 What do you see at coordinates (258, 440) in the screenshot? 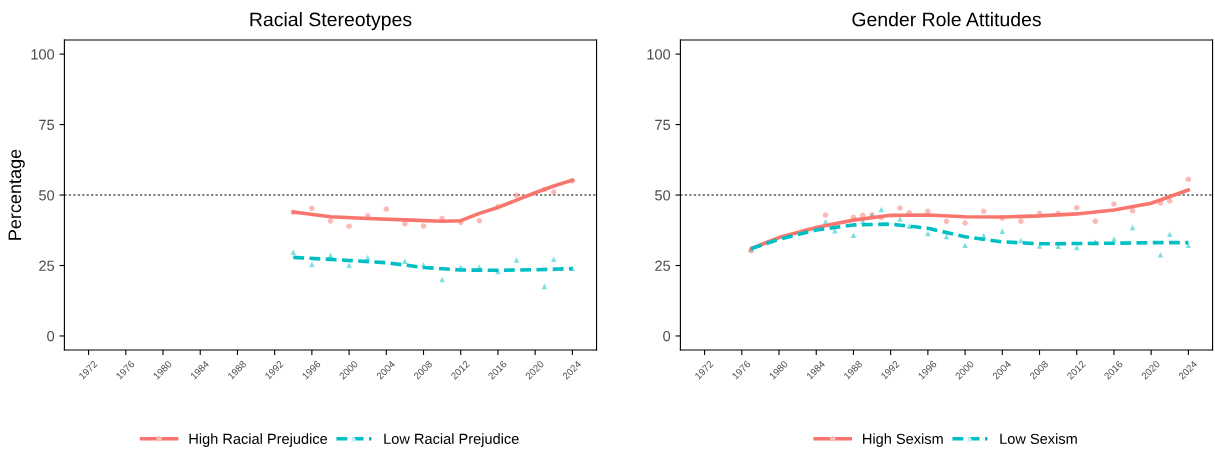
I see `legend-label: High Racial Prejudice` at bounding box center [258, 440].